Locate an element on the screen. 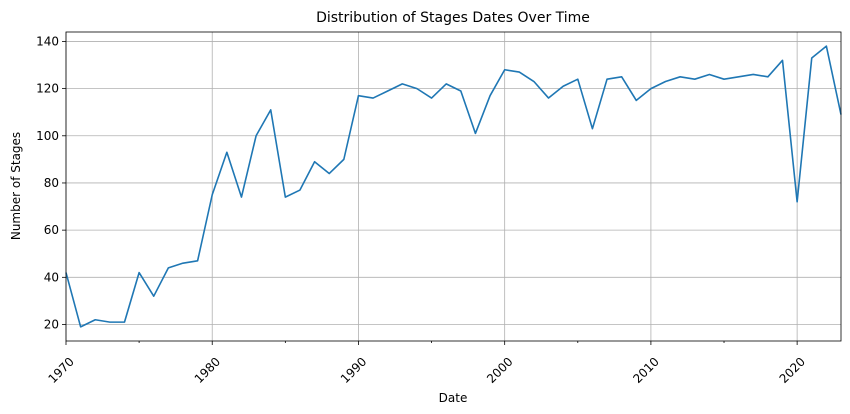  x-tick-label: 1980 is located at coordinates (207, 370).